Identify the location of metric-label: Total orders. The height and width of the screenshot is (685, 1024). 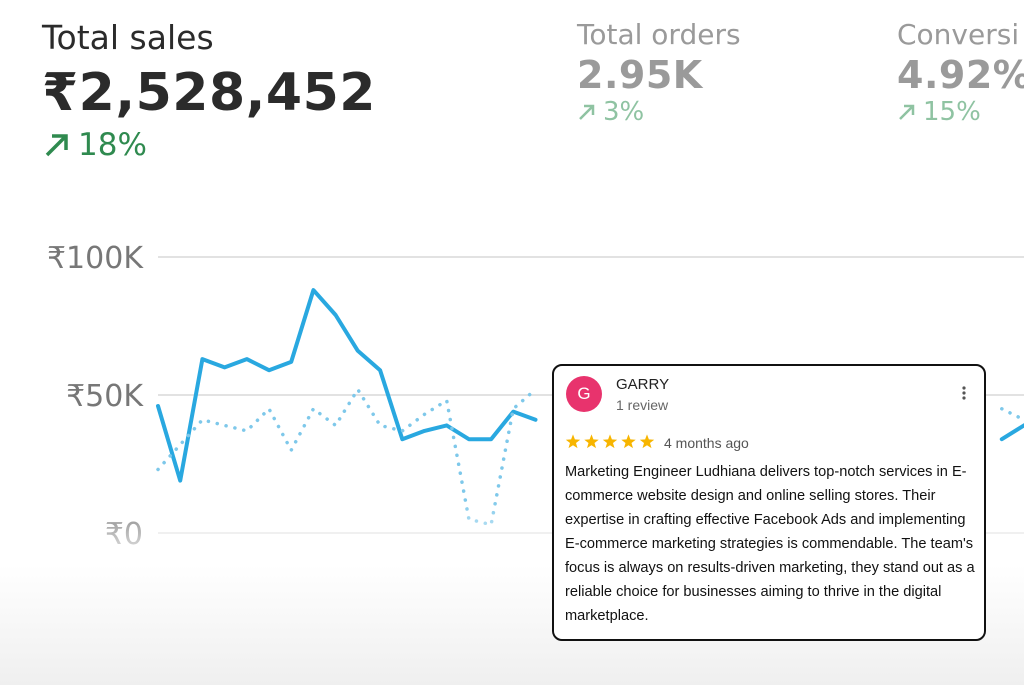
(659, 34).